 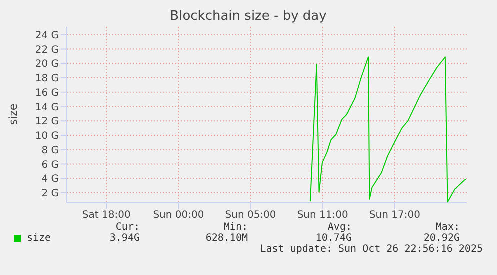 I want to click on legend-label: size, so click(x=39, y=238).